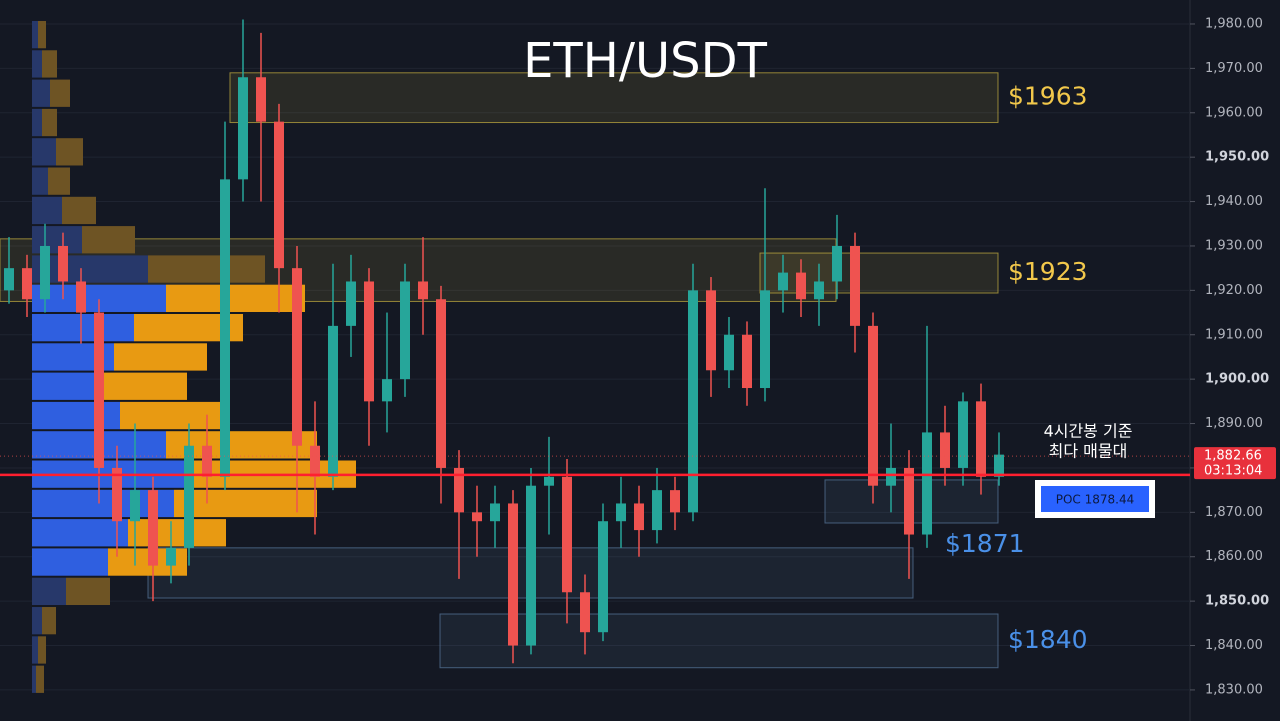  What do you see at coordinates (1234, 512) in the screenshot?
I see `y-tick-label: 1,870.00` at bounding box center [1234, 512].